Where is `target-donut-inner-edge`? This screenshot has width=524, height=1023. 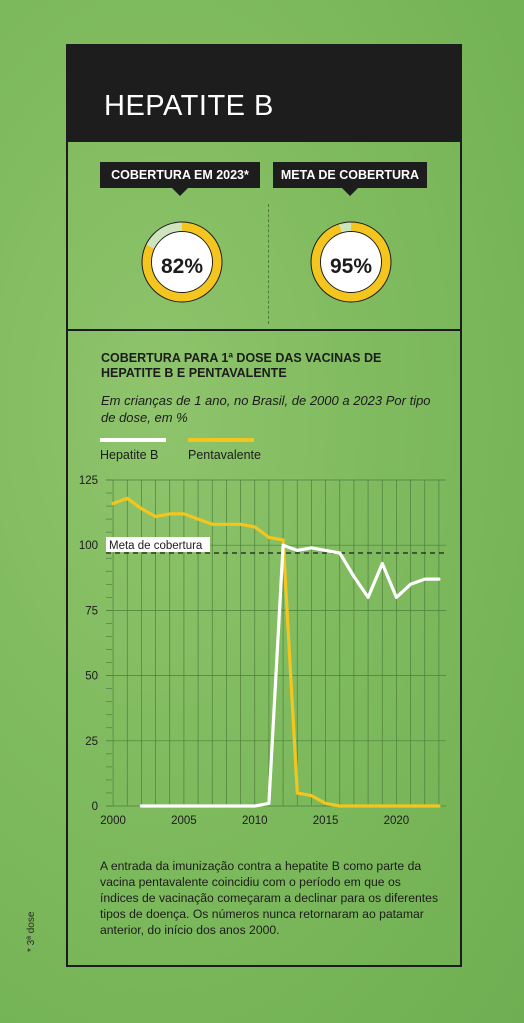 target-donut-inner-edge is located at coordinates (351, 262).